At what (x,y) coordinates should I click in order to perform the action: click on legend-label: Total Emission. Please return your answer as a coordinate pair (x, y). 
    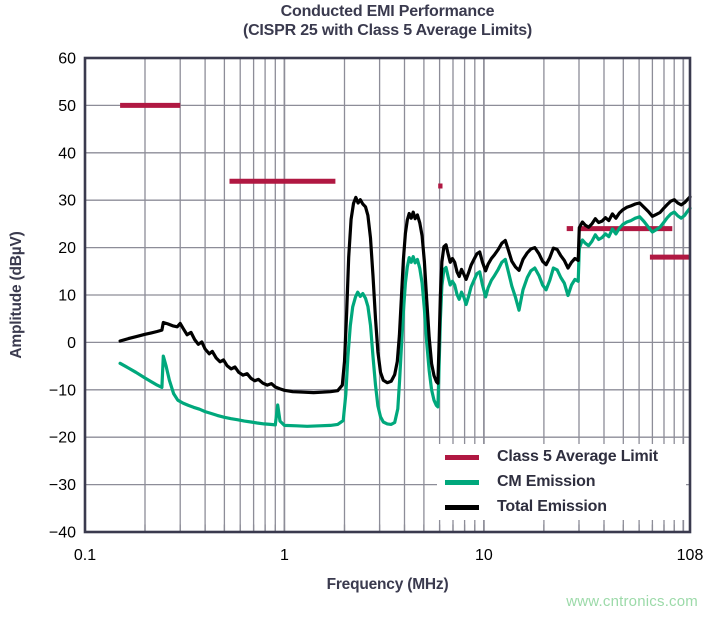
    Looking at the image, I should click on (552, 506).